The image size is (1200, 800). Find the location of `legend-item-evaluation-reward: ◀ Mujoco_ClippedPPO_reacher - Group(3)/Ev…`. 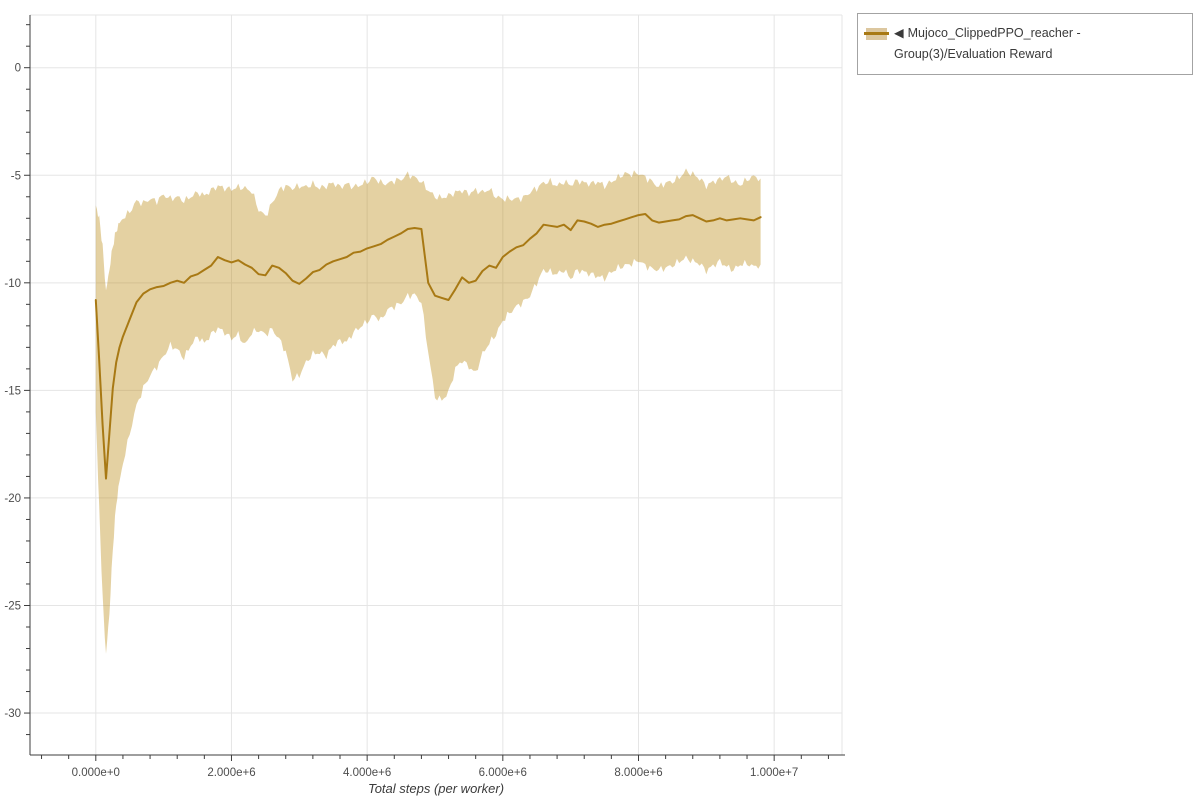

legend-item-evaluation-reward: ◀ Mujoco_ClippedPPO_reacher - Group(3)/Ev… is located at coordinates (1024, 44).